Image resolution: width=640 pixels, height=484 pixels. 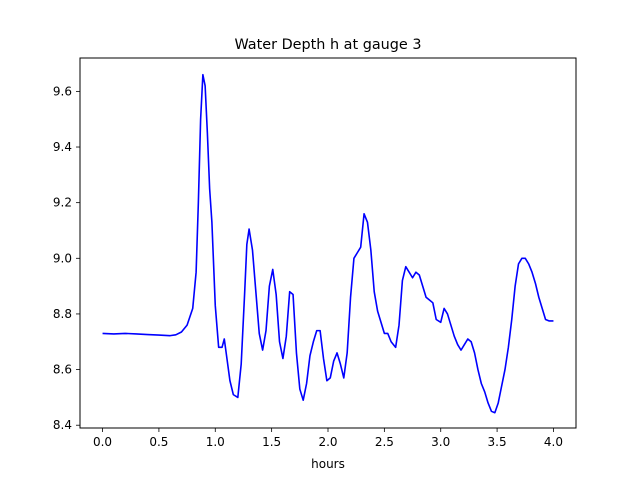 What do you see at coordinates (62, 147) in the screenshot?
I see `y-tick-label: 9.4` at bounding box center [62, 147].